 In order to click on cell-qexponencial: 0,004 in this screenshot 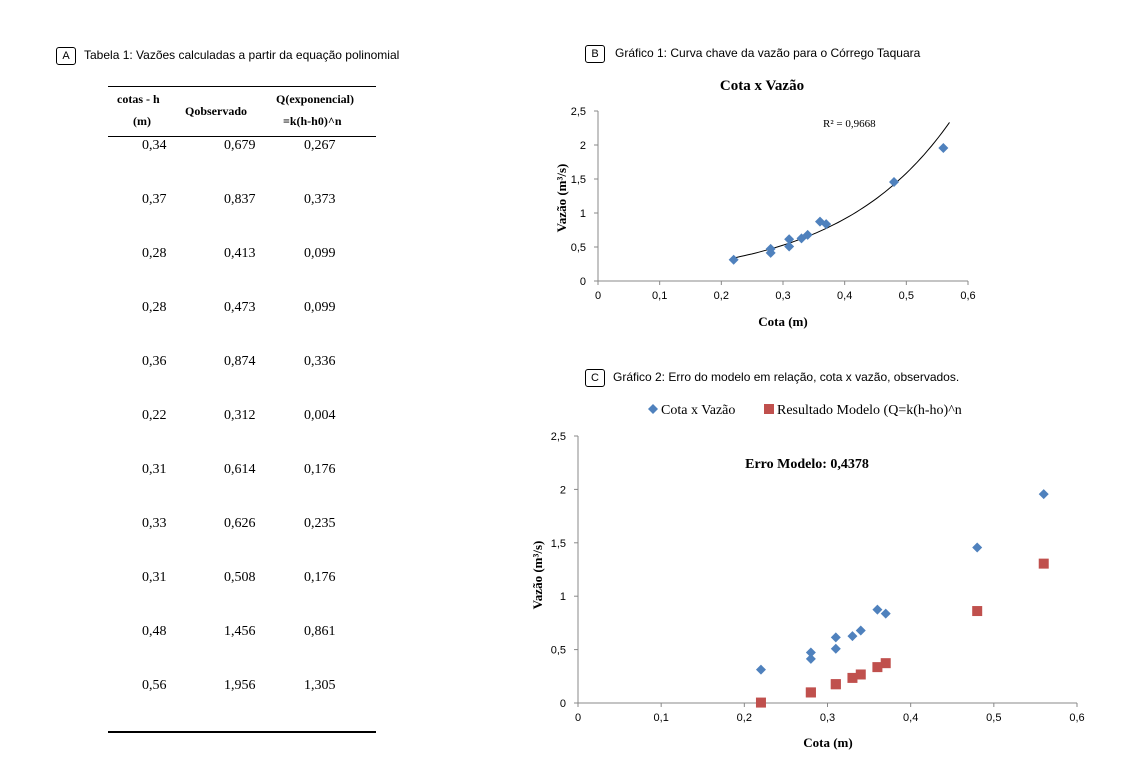, I will do `click(320, 415)`.